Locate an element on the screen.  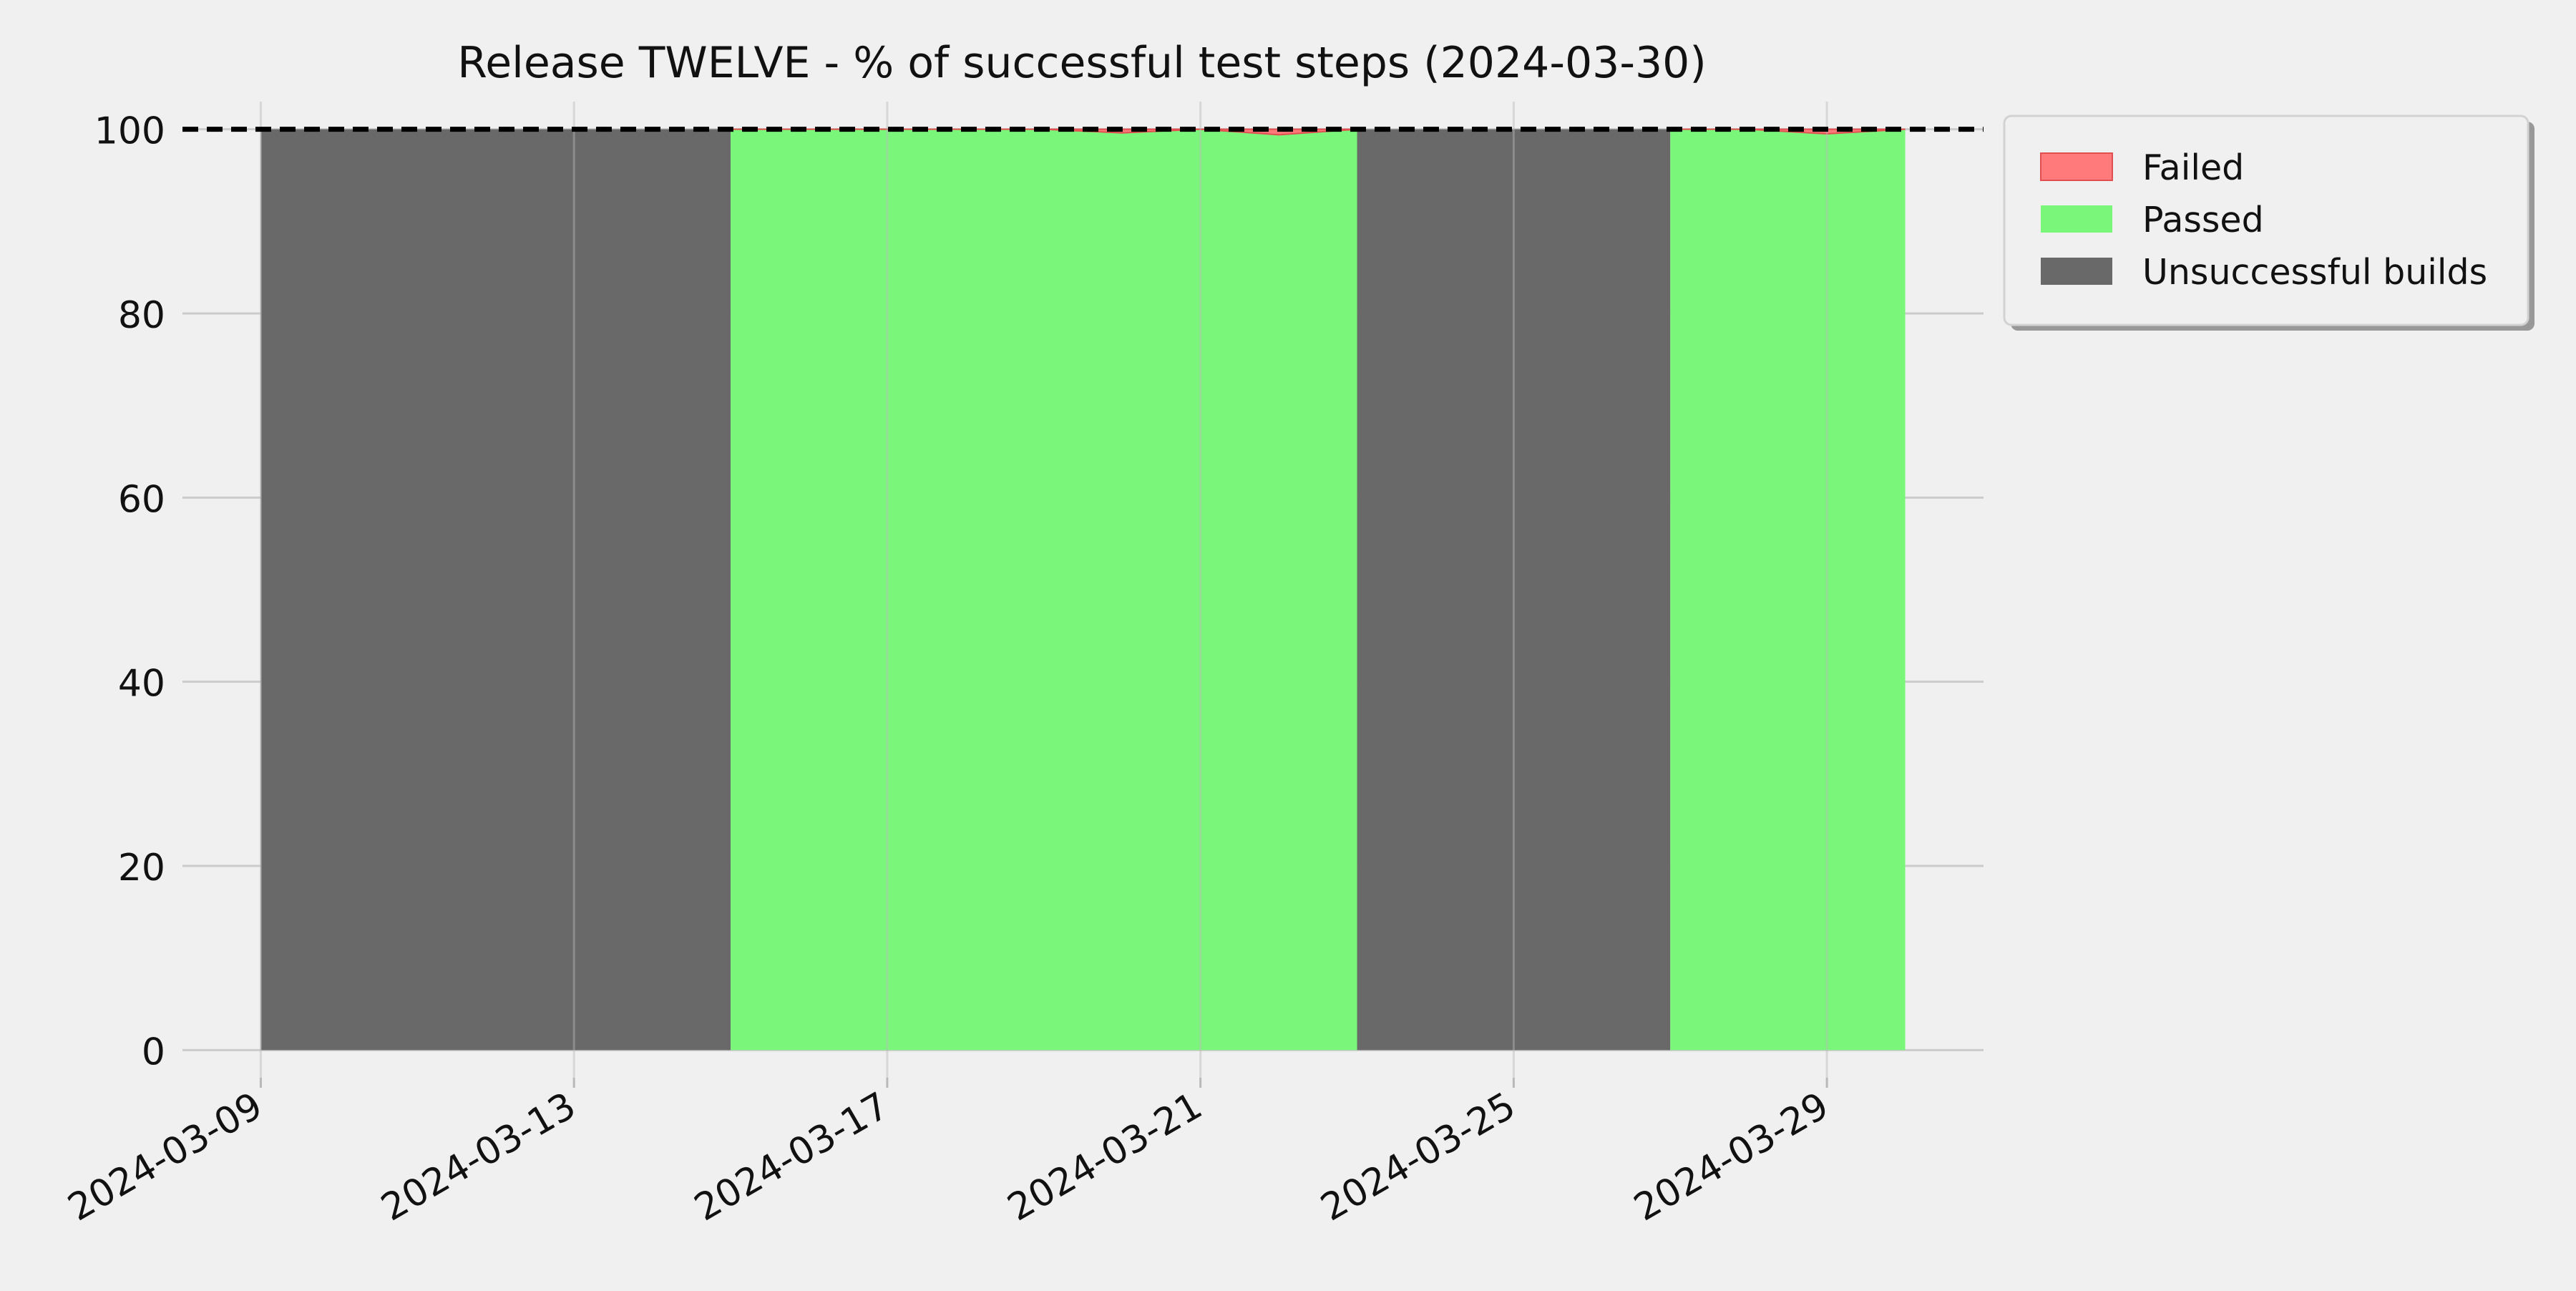
passed-area is located at coordinates (1788, 590).